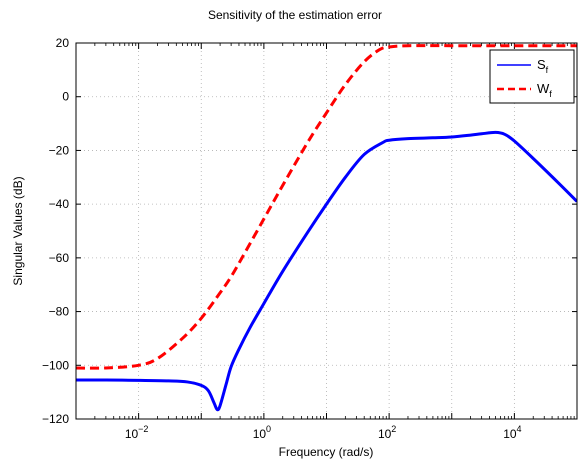 Image resolution: width=581 pixels, height=464 pixels. What do you see at coordinates (55, 365) in the screenshot?
I see `y-tick-label: −100` at bounding box center [55, 365].